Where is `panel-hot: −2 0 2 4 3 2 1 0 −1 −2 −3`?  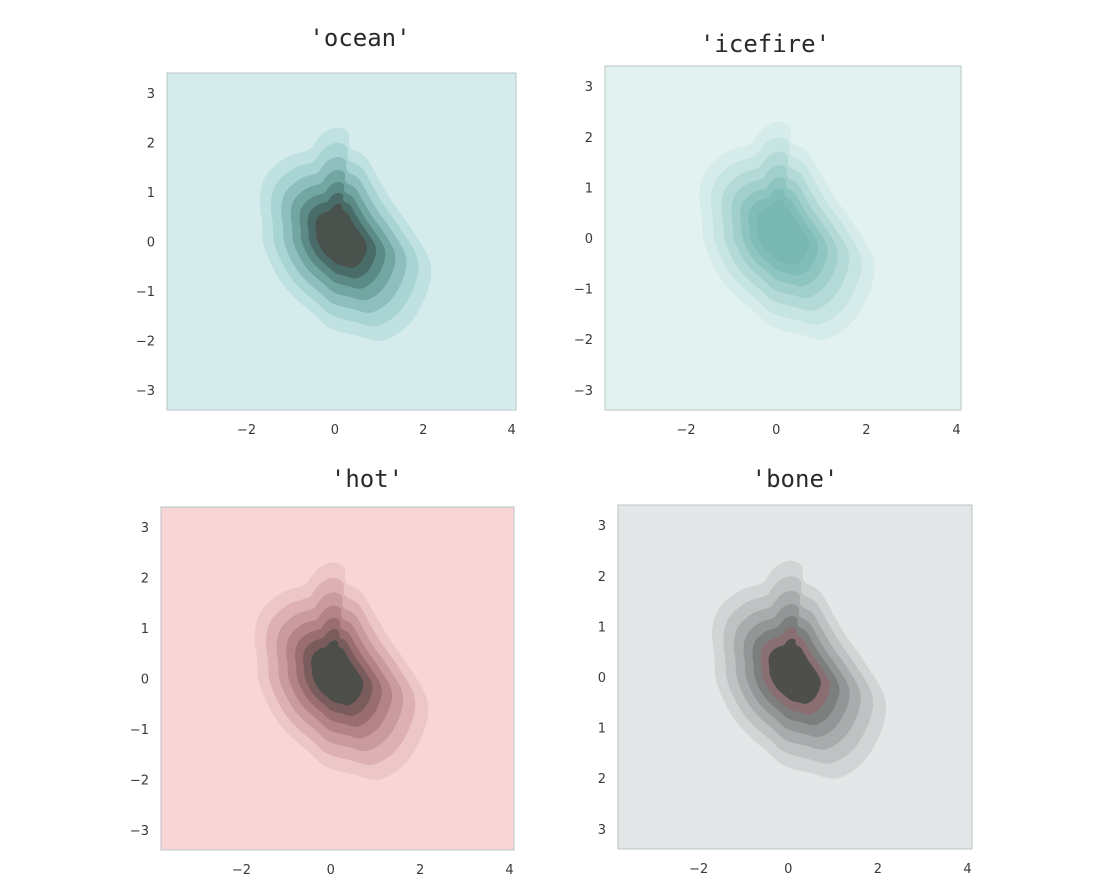
panel-hot: −2 0 2 4 3 2 1 0 −1 −2 −3 is located at coordinates (322, 692).